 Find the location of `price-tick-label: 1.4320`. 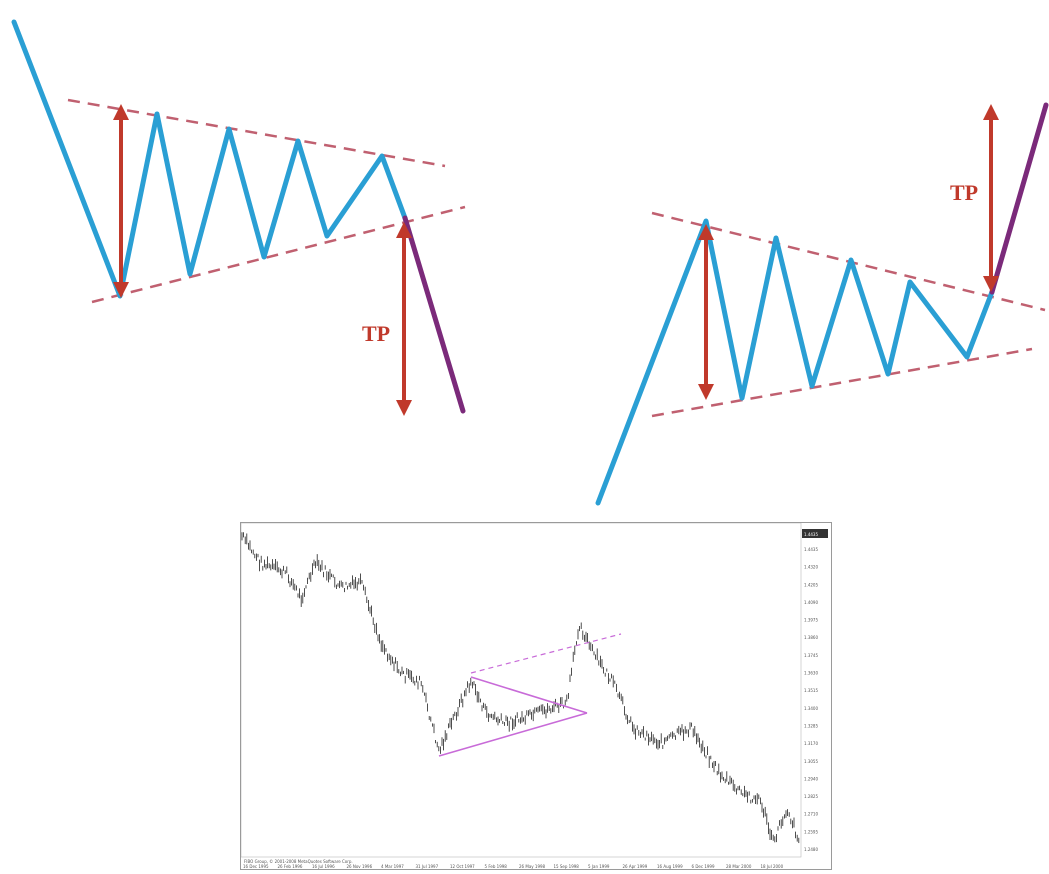

price-tick-label: 1.4320 is located at coordinates (811, 567).